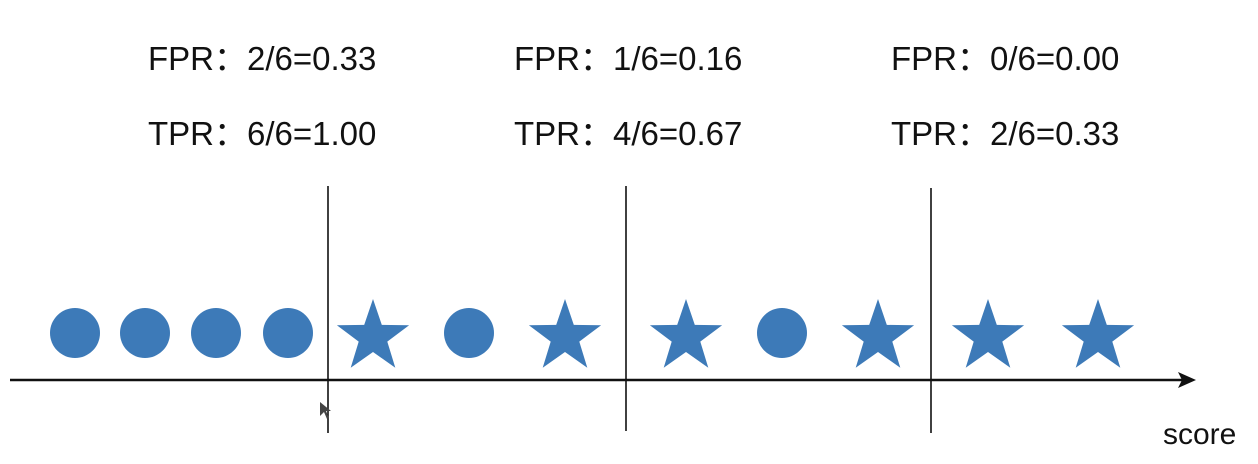  What do you see at coordinates (1199, 434) in the screenshot?
I see `axis-label-score: score` at bounding box center [1199, 434].